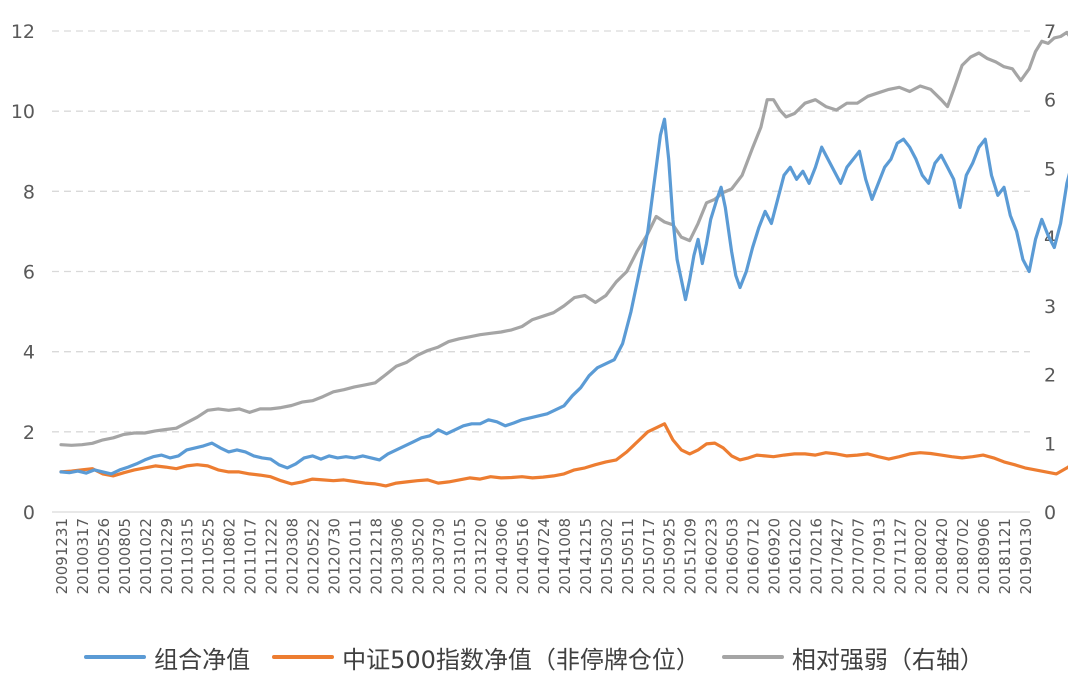  I want to click on x-tick-label: 20140306, so click(502, 556).